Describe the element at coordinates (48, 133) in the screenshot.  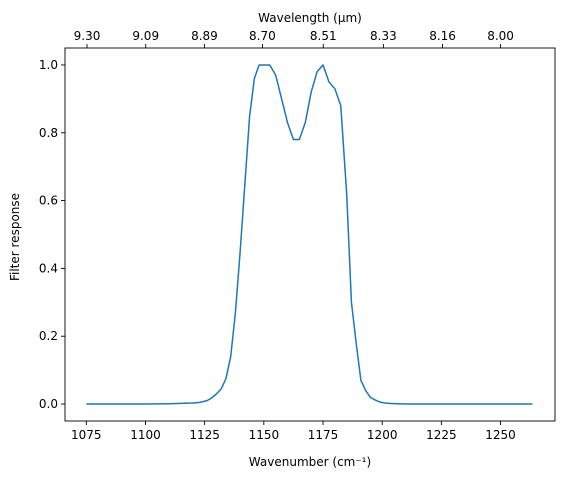
I see `y-tick-label: 0.8` at that location.